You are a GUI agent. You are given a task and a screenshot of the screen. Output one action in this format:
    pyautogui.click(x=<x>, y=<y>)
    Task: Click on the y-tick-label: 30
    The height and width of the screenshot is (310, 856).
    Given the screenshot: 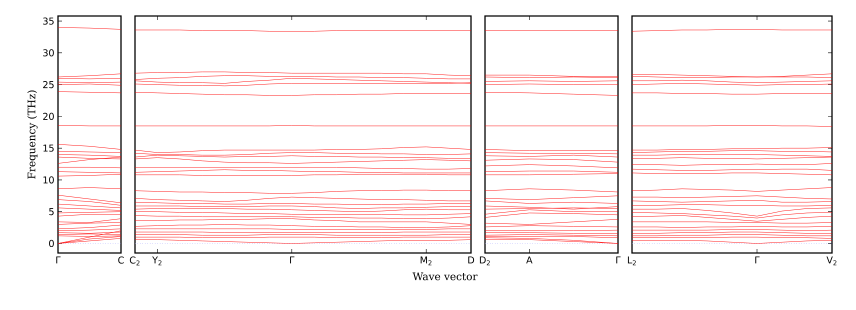 What is the action you would take?
    pyautogui.click(x=48, y=52)
    